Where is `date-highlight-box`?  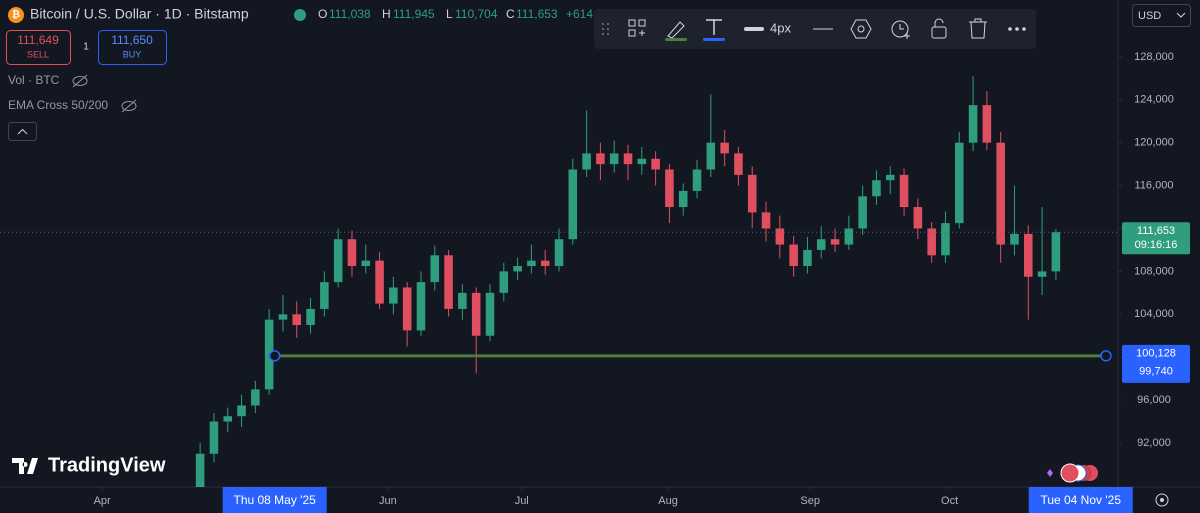 date-highlight-box is located at coordinates (274, 500).